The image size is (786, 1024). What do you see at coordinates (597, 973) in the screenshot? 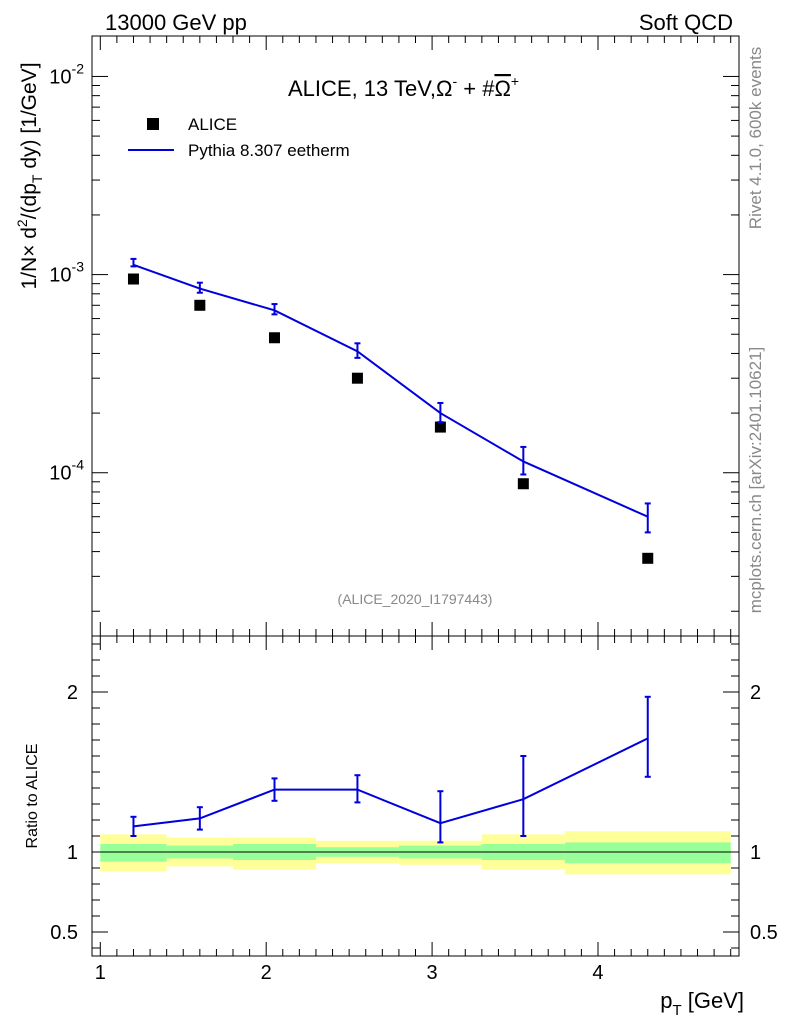
I see `x-tick-label: 4` at bounding box center [597, 973].